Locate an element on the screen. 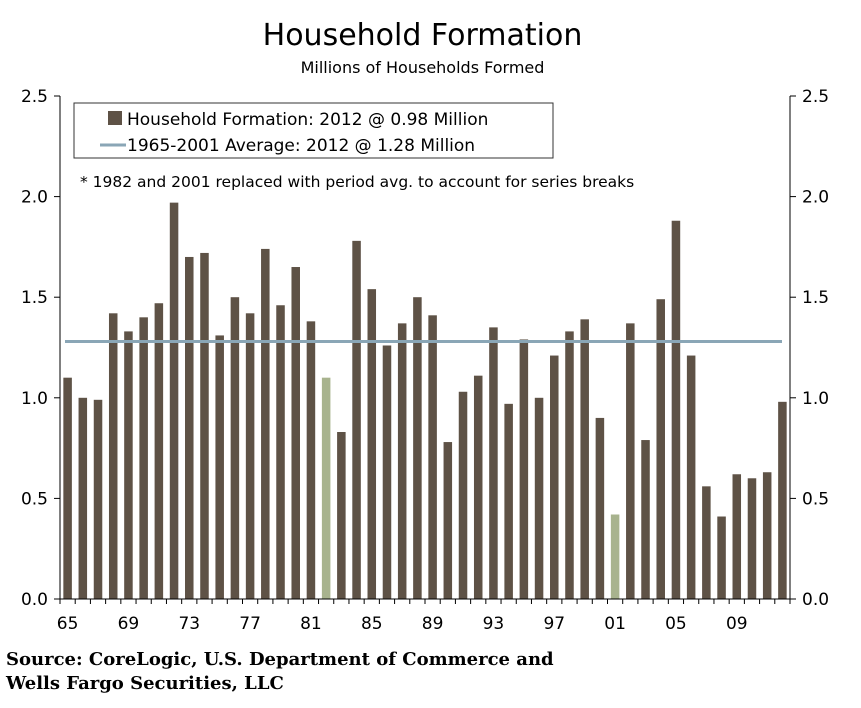  legend-box is located at coordinates (313, 130).